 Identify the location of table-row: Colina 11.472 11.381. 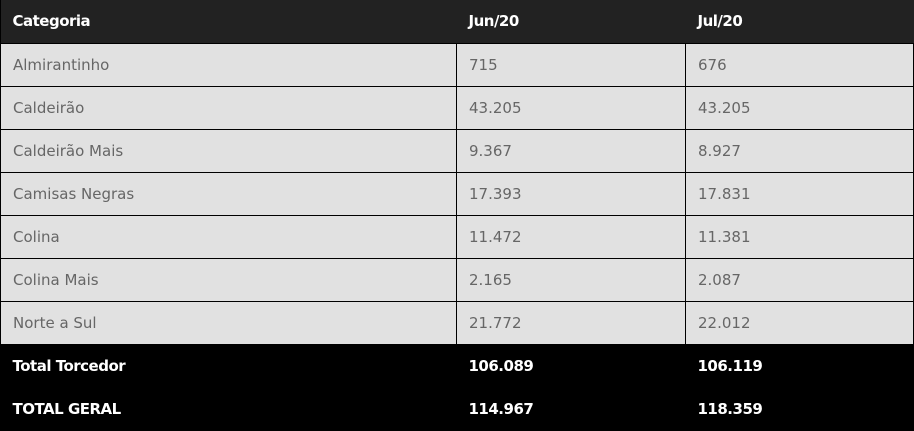
(457, 236).